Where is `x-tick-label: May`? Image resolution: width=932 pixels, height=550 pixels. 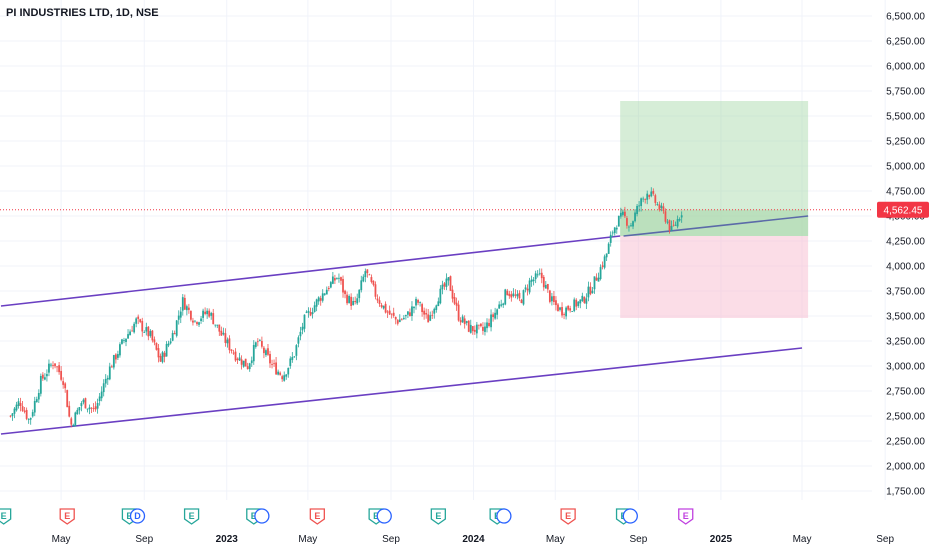 x-tick-label: May is located at coordinates (802, 539).